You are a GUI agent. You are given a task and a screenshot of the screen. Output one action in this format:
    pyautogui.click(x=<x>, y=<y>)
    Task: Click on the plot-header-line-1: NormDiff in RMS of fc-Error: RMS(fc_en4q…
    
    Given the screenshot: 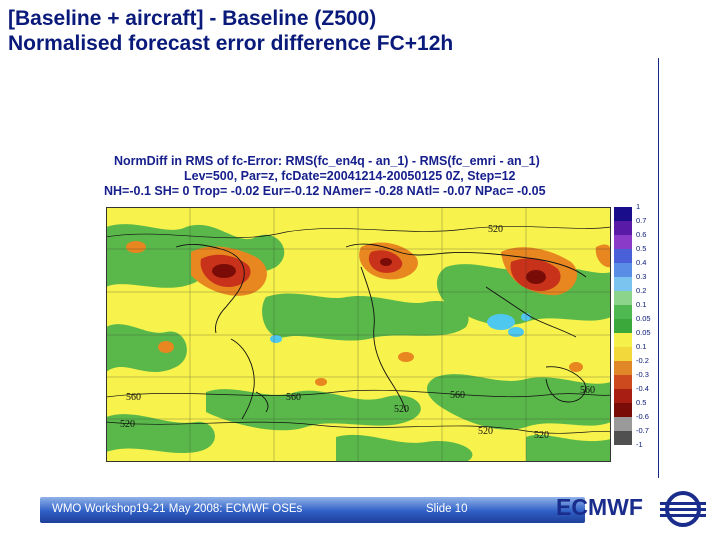 What is the action you would take?
    pyautogui.click(x=327, y=161)
    